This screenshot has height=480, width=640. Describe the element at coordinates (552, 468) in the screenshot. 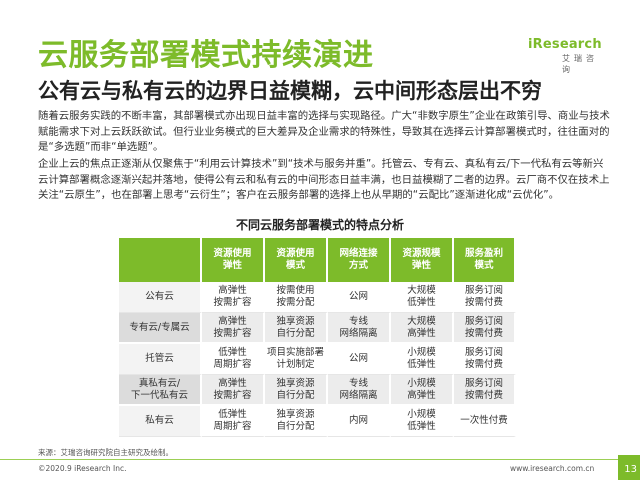

I see `website-link: www.iresearch.com.cn` at that location.